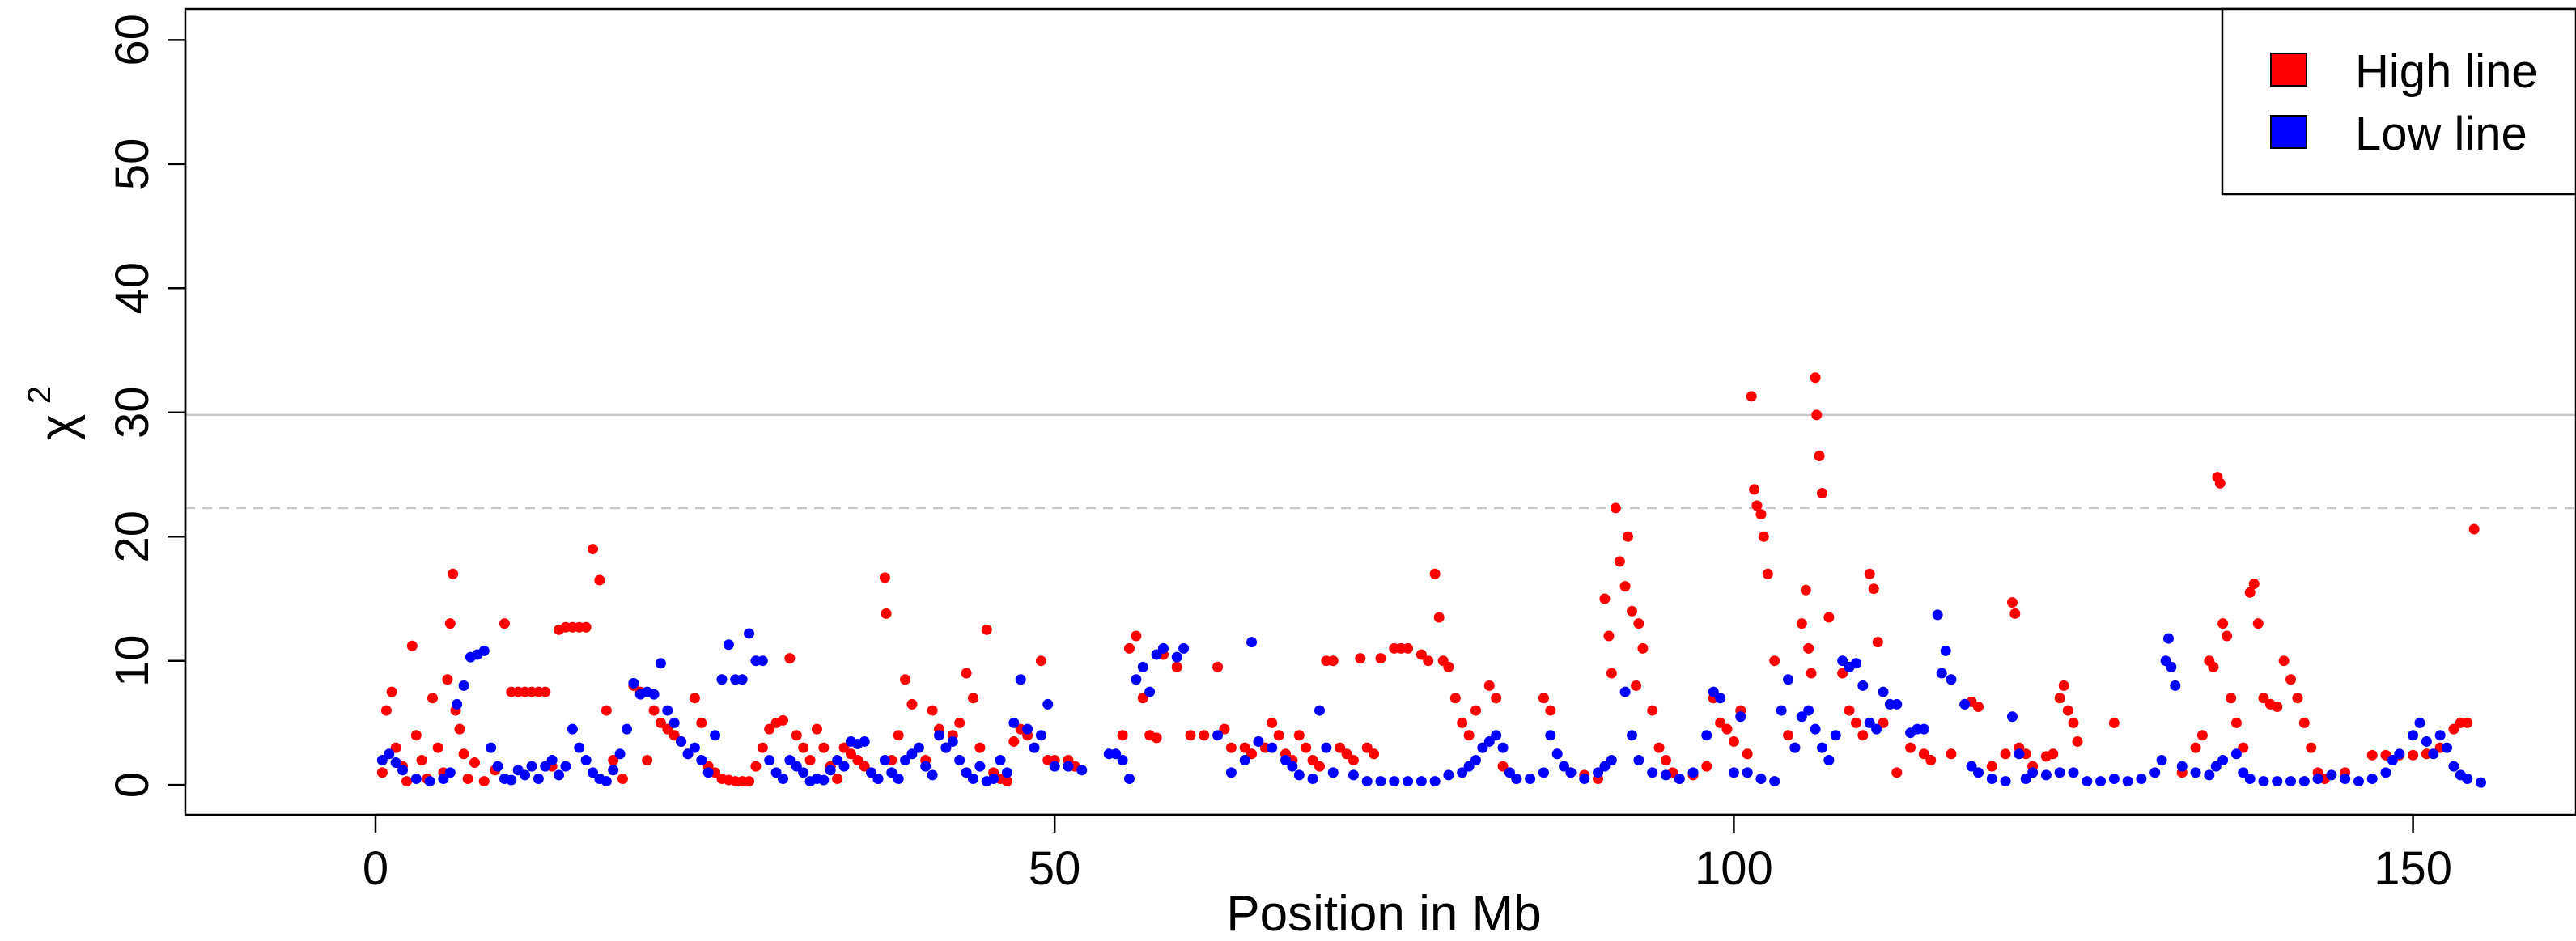  Describe the element at coordinates (132, 413) in the screenshot. I see `y-tick-label: 30` at that location.